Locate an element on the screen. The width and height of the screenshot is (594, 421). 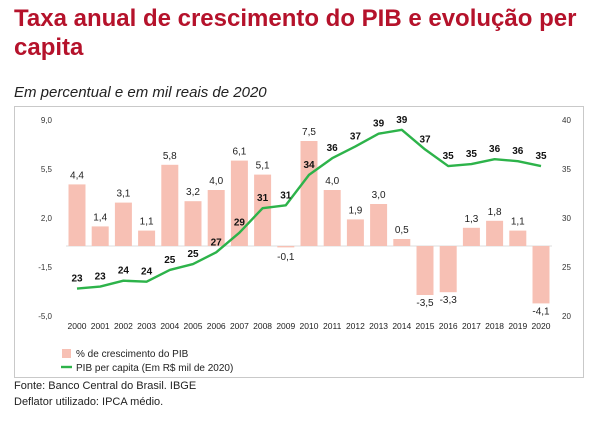
y-right-tick-label: 40 is located at coordinates (566, 120).